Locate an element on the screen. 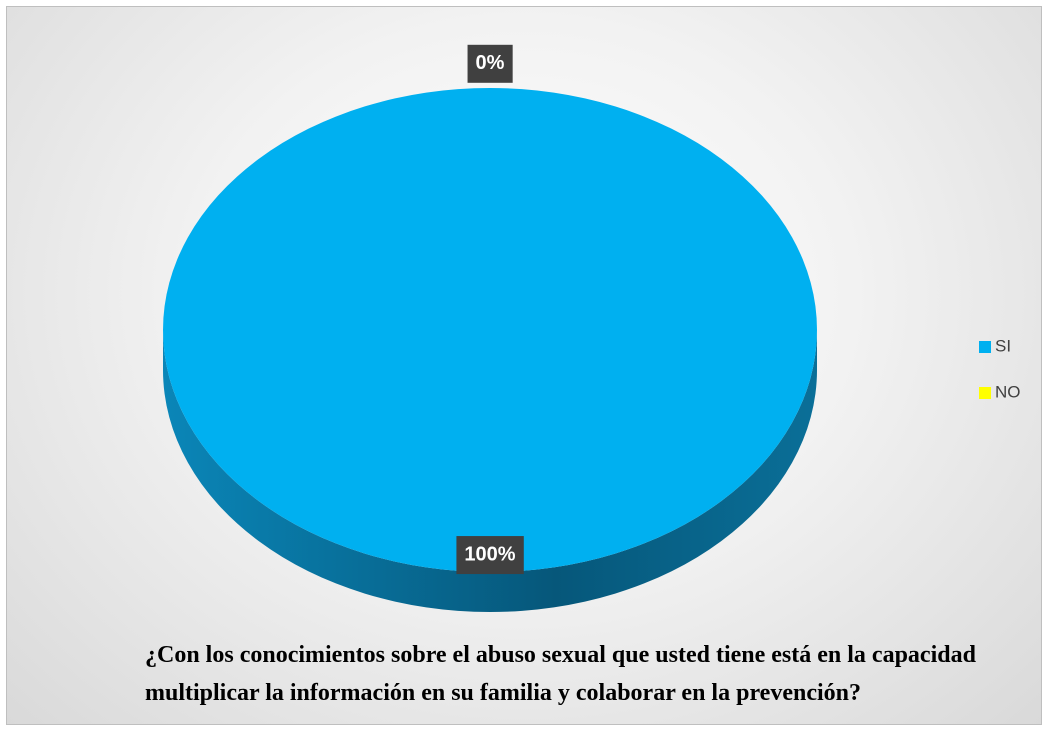 Image resolution: width=1044 pixels, height=731 pixels. data-label: 0% is located at coordinates (490, 63).